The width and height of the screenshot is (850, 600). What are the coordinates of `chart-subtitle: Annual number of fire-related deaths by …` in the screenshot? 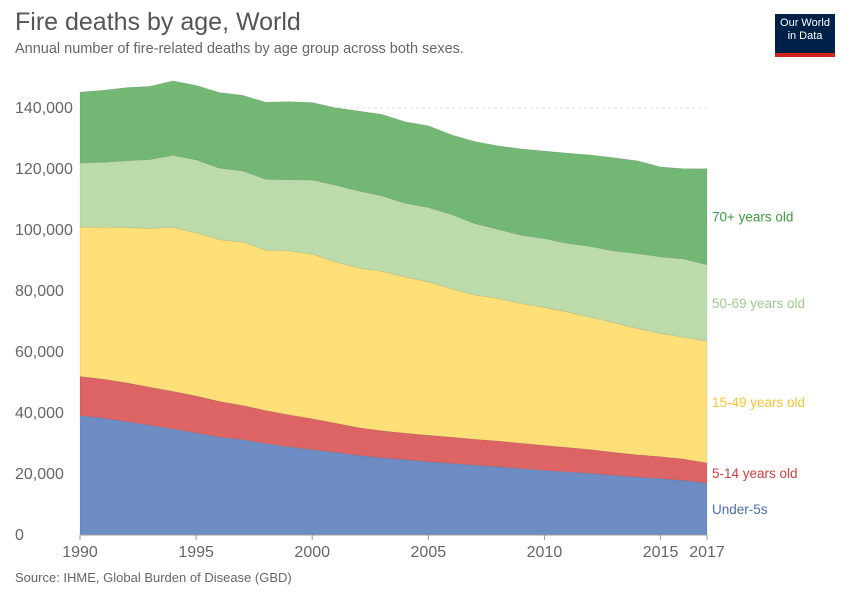 It's located at (239, 49).